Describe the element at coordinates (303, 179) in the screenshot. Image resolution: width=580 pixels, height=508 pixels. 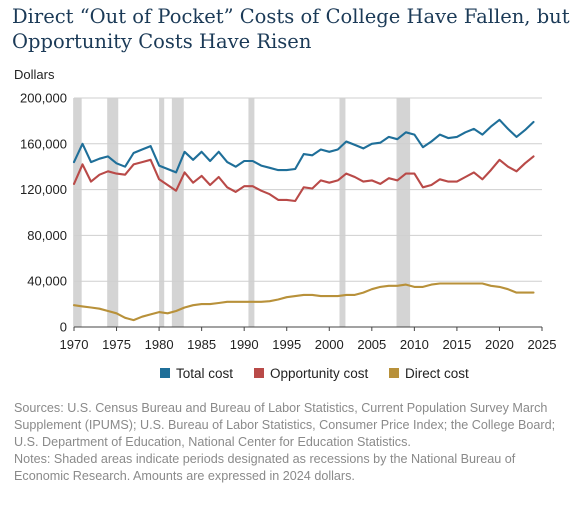
I see `opportunity-cost-line` at that location.